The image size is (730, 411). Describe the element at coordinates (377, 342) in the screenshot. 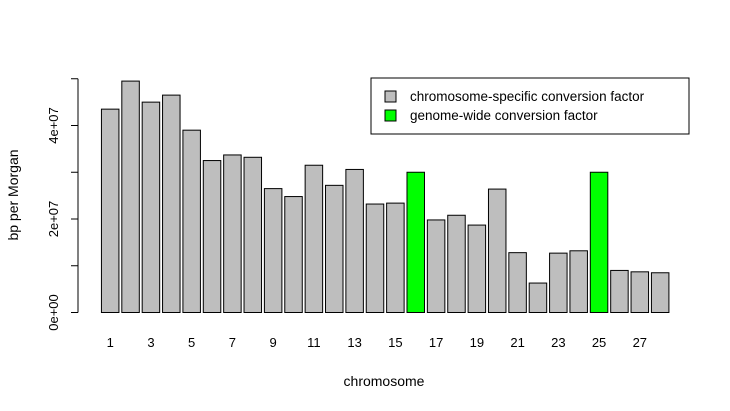

I see `x-axis-tick-labels: 1 3 5 7 9 11 13 15 17 19 21 23 25 27` at that location.